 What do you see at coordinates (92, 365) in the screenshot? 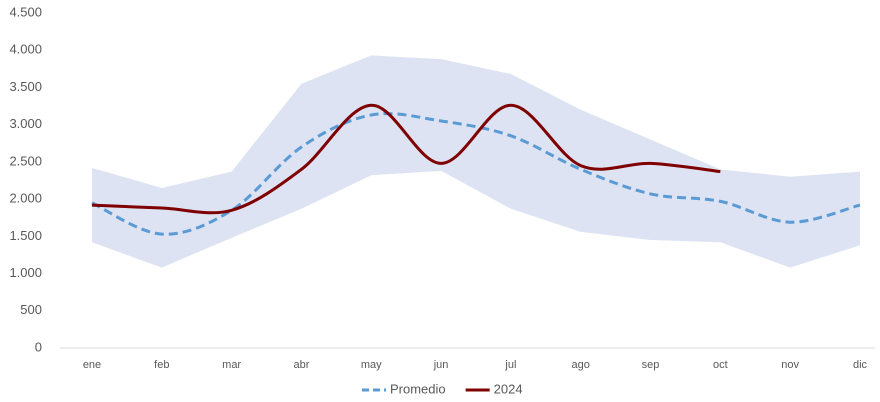
I see `x-tick-label: ene` at bounding box center [92, 365].